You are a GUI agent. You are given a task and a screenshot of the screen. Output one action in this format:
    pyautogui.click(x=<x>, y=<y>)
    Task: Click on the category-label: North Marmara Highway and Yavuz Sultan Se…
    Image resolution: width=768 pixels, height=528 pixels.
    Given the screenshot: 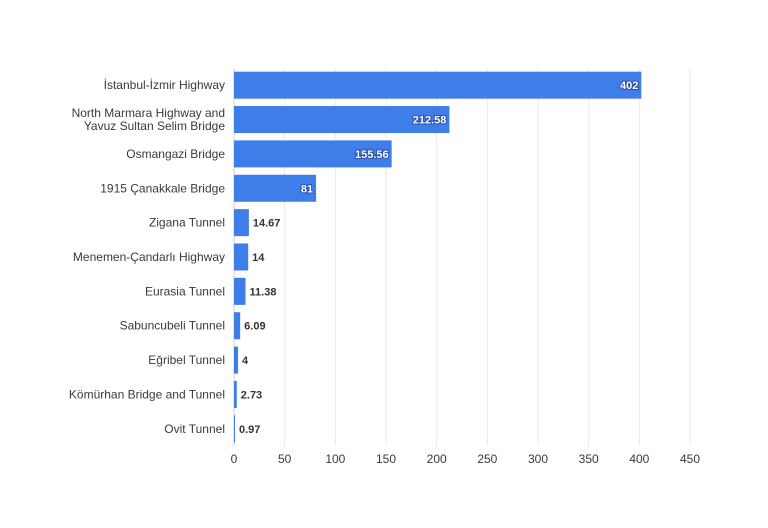 What is the action you would take?
    pyautogui.click(x=149, y=119)
    